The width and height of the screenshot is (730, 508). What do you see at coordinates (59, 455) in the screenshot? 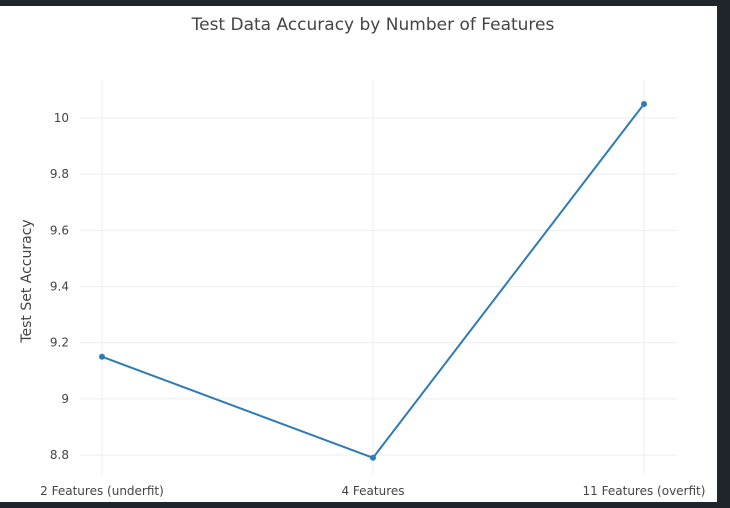
I see `y-tick-label: 8.8` at bounding box center [59, 455].